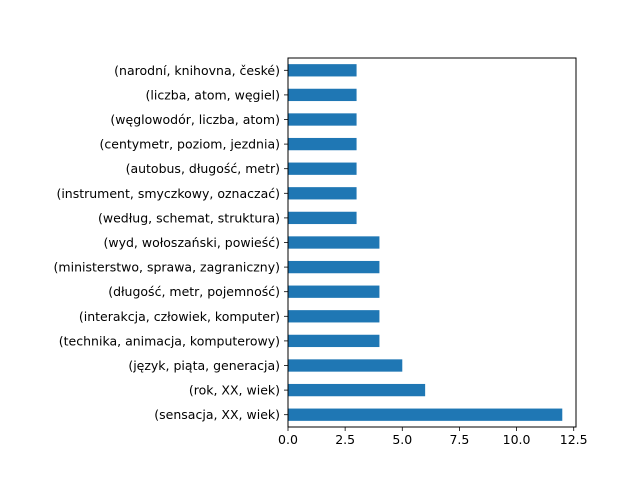 The image size is (640, 484). Describe the element at coordinates (517, 439) in the screenshot. I see `x-tick-label: 10.0` at that location.